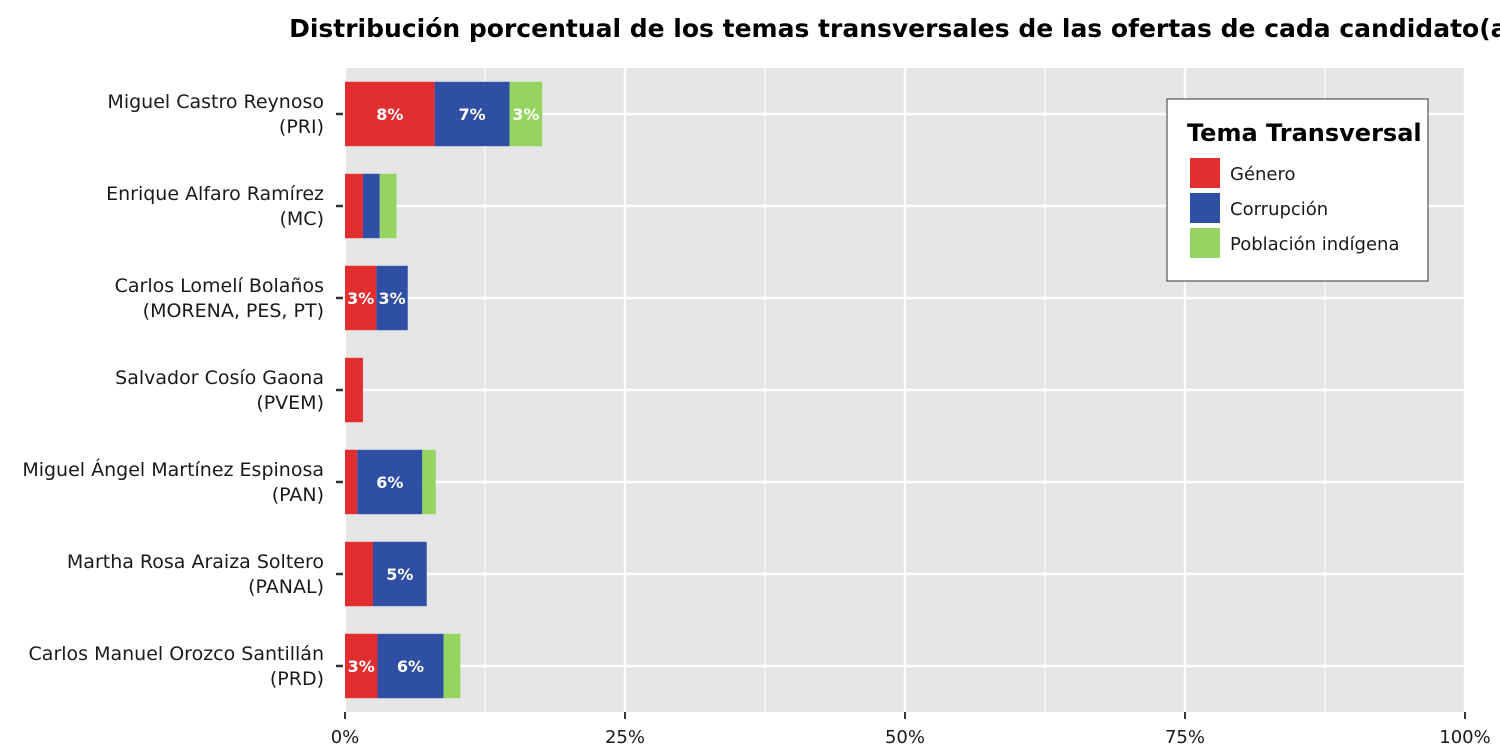 This screenshot has height=750, width=1500. I want to click on category-label-name: Salvador Cosío Gaona, so click(219, 378).